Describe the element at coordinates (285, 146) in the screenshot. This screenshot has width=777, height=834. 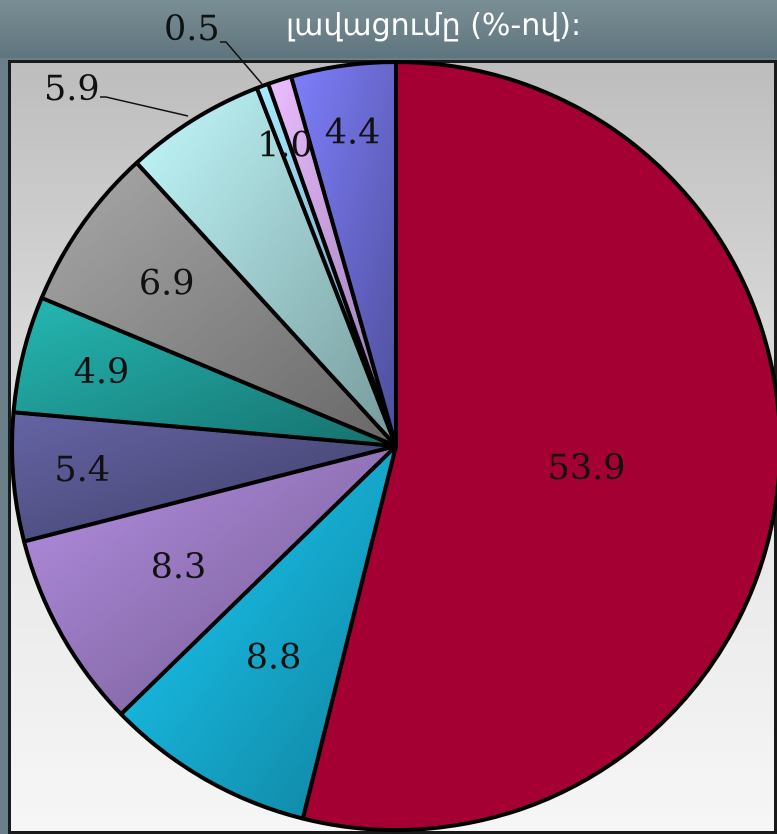
I see `slice-label-1.0: 1.0` at that location.